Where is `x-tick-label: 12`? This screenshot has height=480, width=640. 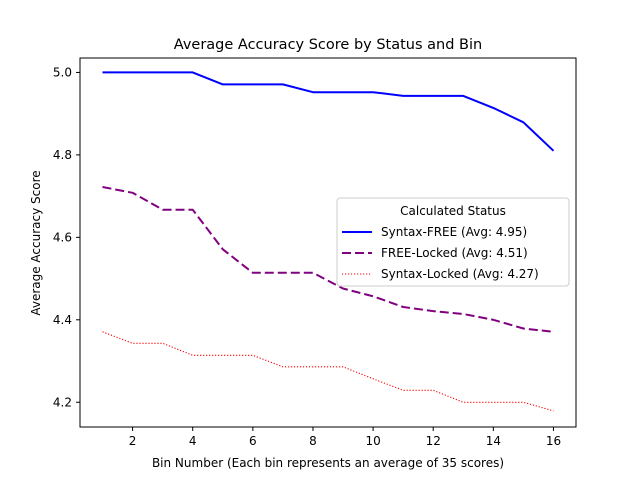 x-tick-label: 12 is located at coordinates (433, 441).